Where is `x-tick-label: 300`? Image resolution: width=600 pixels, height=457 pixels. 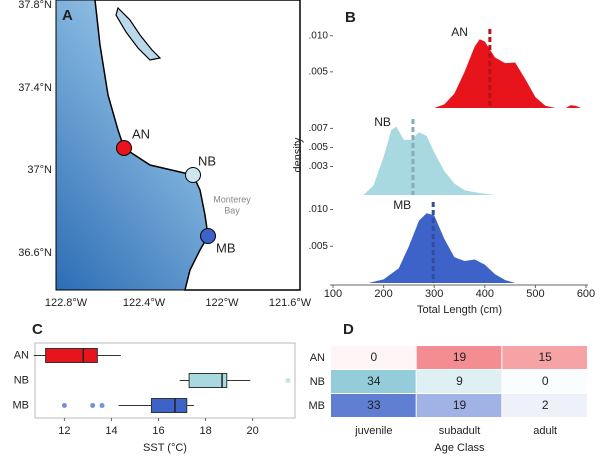
x-tick-label: 300 is located at coordinates (434, 294).